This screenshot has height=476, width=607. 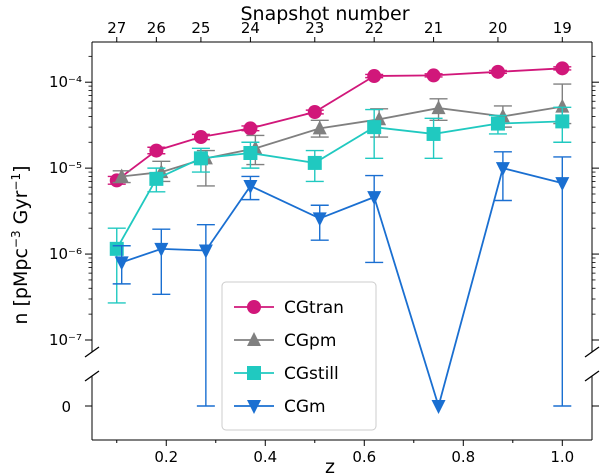 What do you see at coordinates (200, 28) in the screenshot?
I see `top-tick-label: 25` at bounding box center [200, 28].